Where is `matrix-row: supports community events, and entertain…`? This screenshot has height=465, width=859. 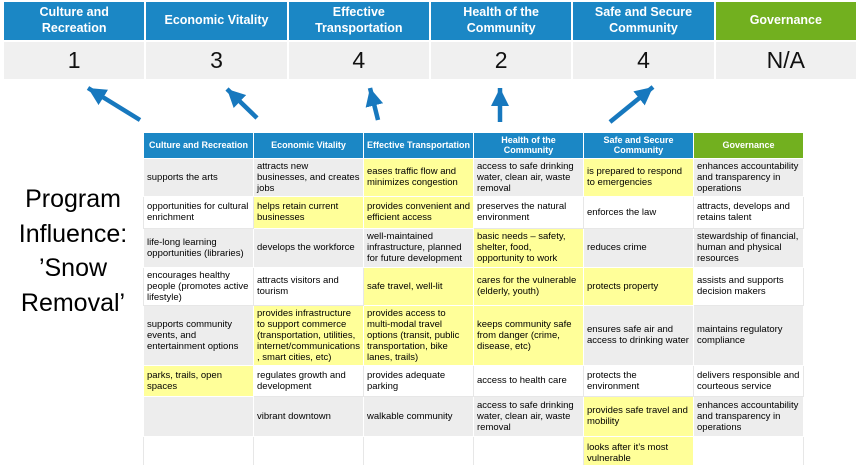
matrix-row: supports community events, and entertain… is located at coordinates (473, 335).